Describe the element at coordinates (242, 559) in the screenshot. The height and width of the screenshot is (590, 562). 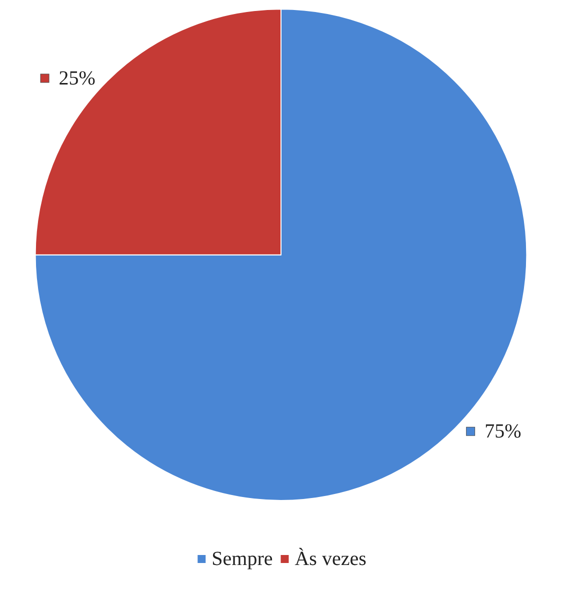
I see `legend-label: Sempre` at that location.